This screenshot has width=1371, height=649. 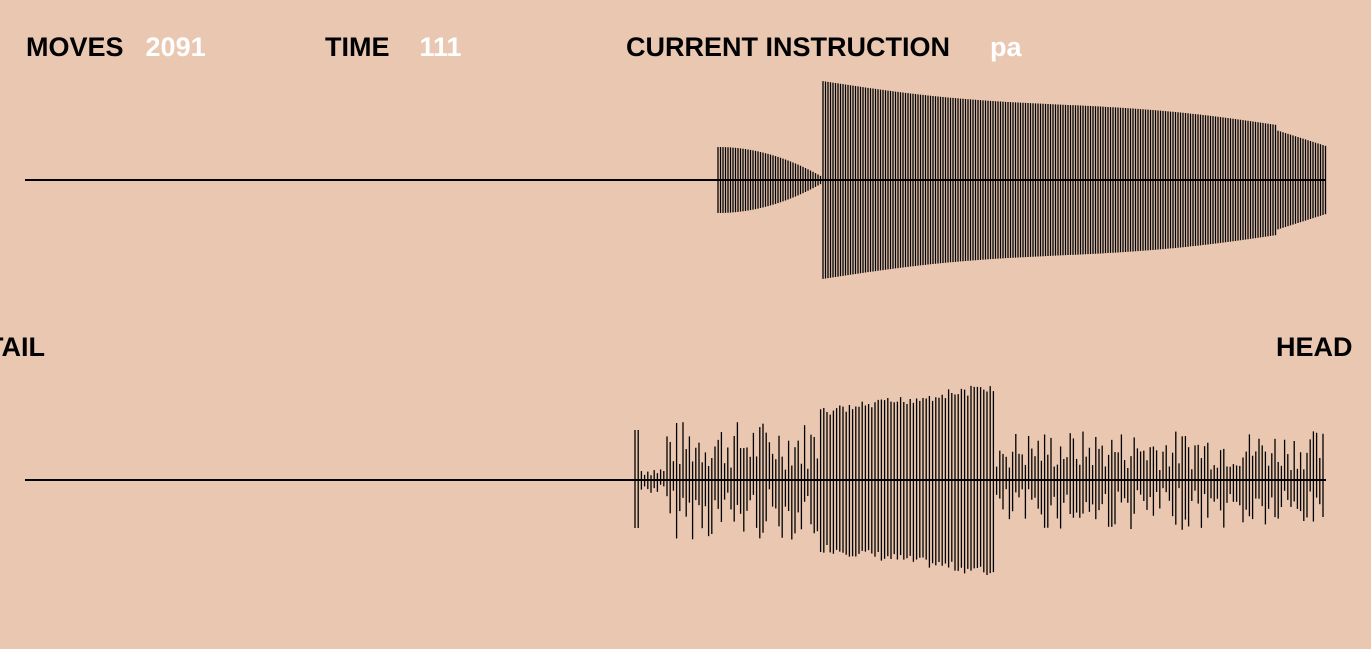 I want to click on time-label: TIME, so click(x=357, y=47).